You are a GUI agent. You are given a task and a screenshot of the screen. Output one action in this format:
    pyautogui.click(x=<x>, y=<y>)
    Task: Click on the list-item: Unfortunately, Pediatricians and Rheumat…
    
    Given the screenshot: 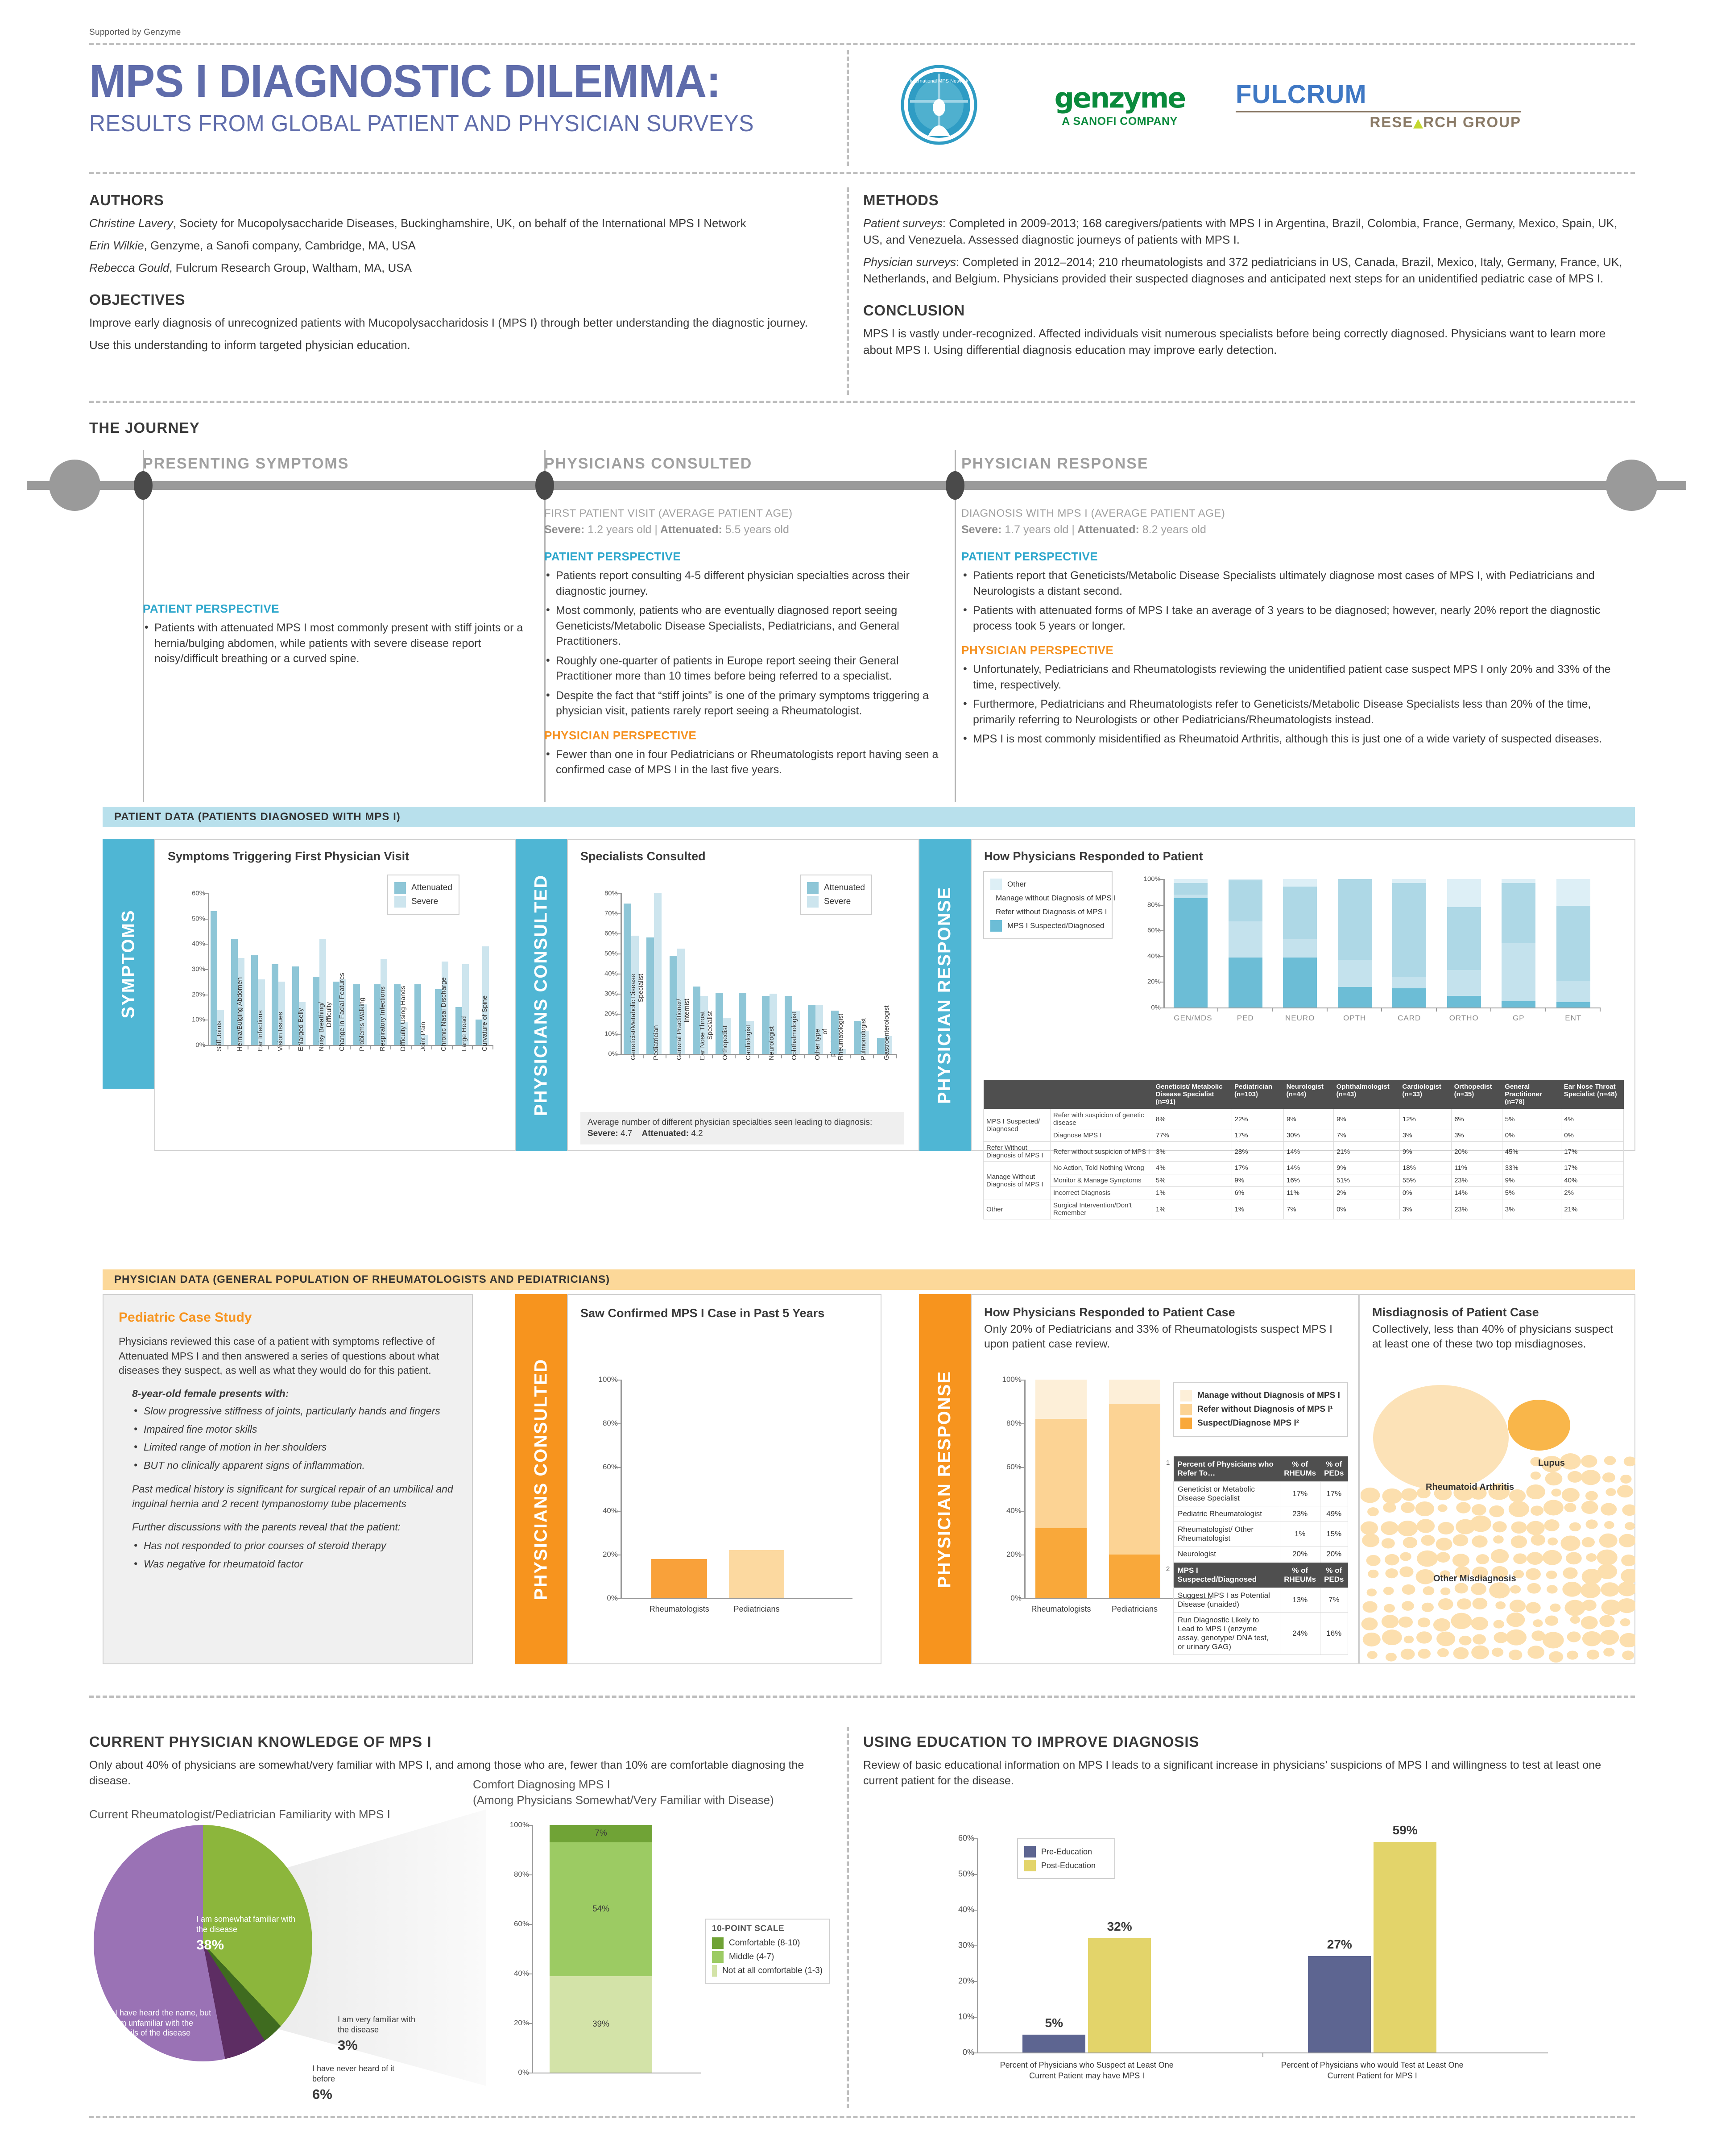 What is the action you would take?
    pyautogui.click(x=1293, y=676)
    